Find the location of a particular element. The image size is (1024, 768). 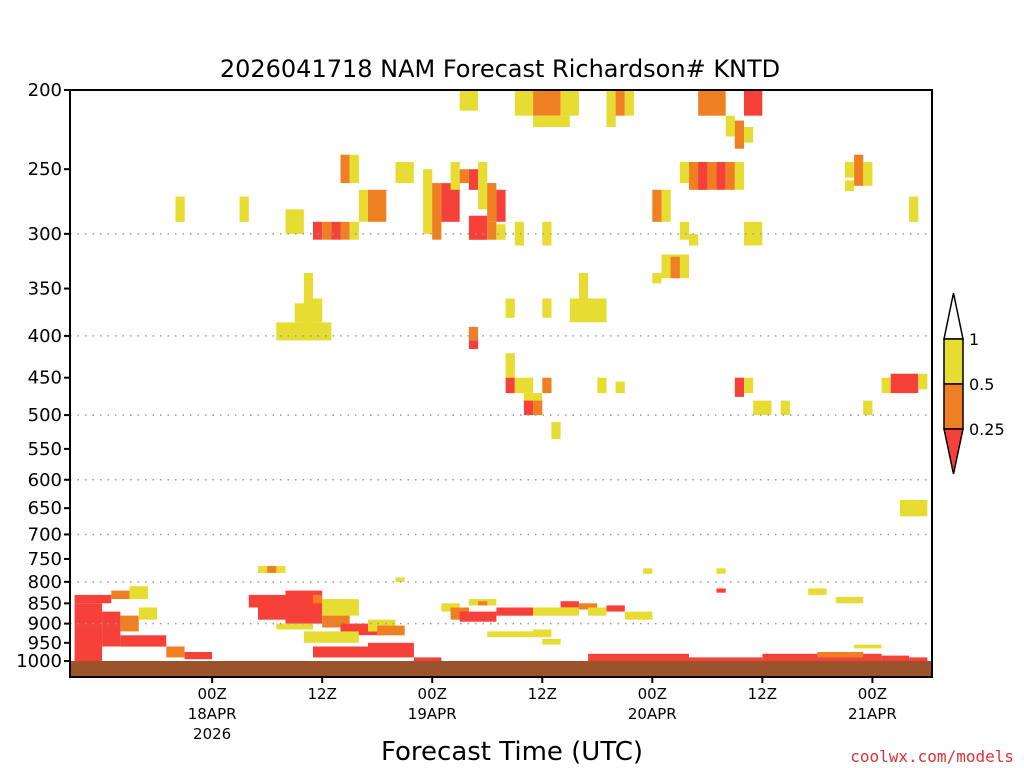

colorbar-legend: 1 0.5 0.25 is located at coordinates (974, 383).